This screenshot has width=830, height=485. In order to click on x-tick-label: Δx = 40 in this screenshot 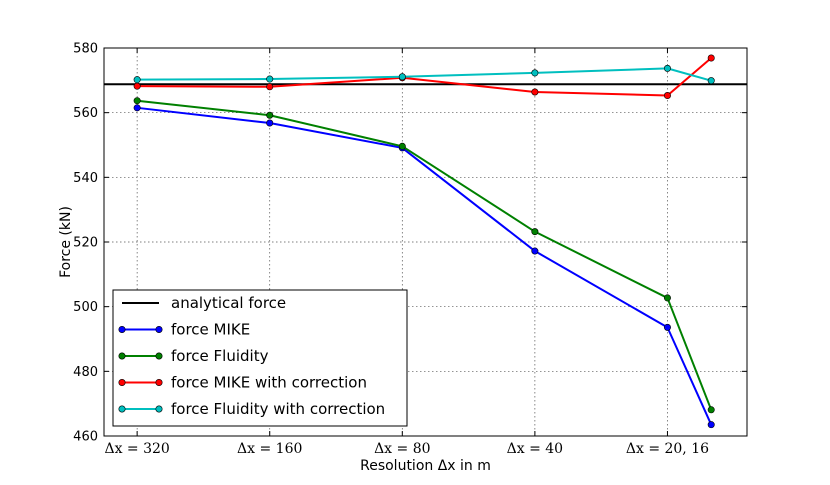, I will do `click(535, 449)`.